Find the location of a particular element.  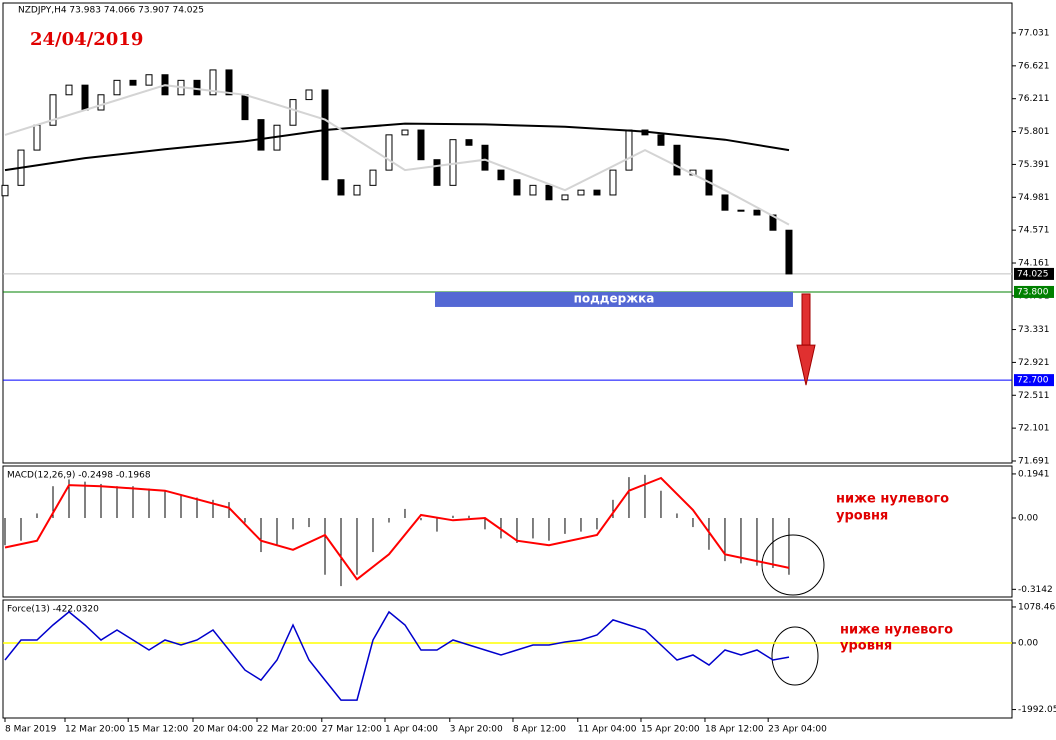

current-price-label: 74.025 is located at coordinates (1033, 274).